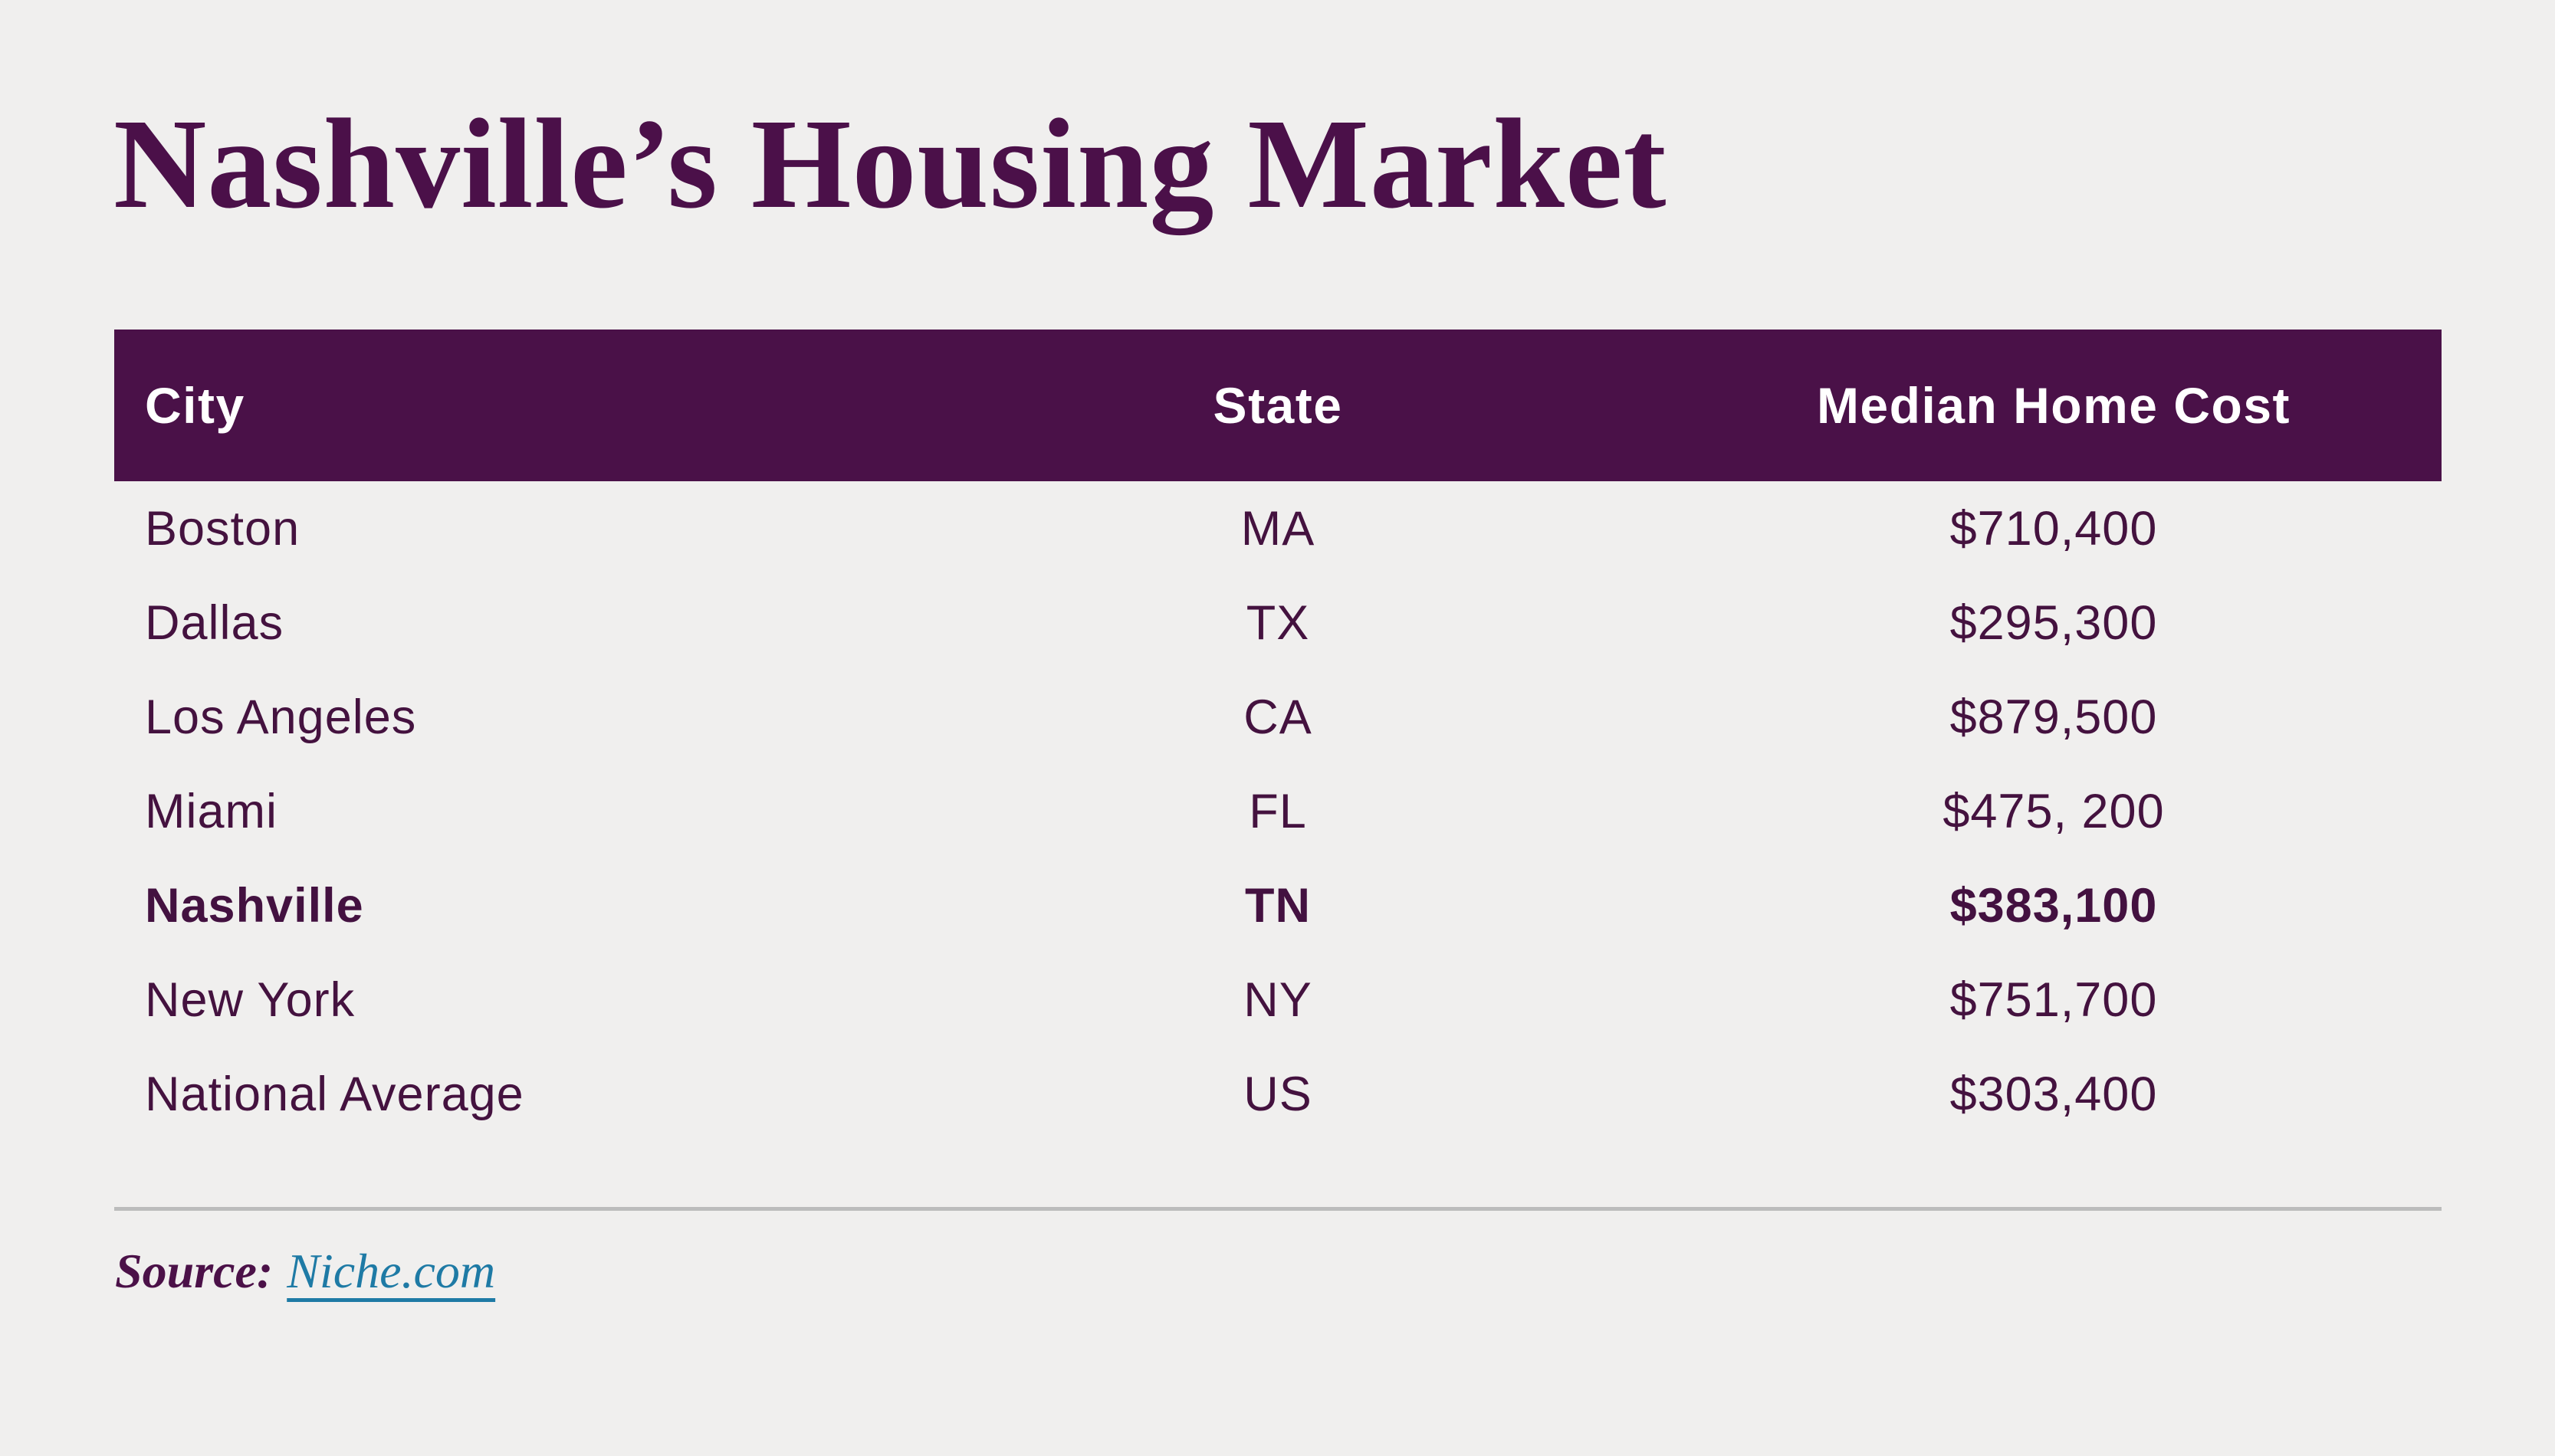 This screenshot has height=1456, width=2555. Describe the element at coordinates (890, 164) in the screenshot. I see `page-title: Nashville’s Housing Market` at that location.